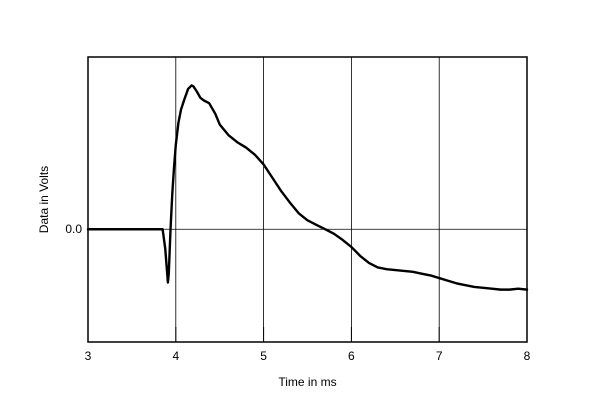 The height and width of the screenshot is (409, 600). What do you see at coordinates (527, 356) in the screenshot?
I see `x-tick-label: 8` at bounding box center [527, 356].